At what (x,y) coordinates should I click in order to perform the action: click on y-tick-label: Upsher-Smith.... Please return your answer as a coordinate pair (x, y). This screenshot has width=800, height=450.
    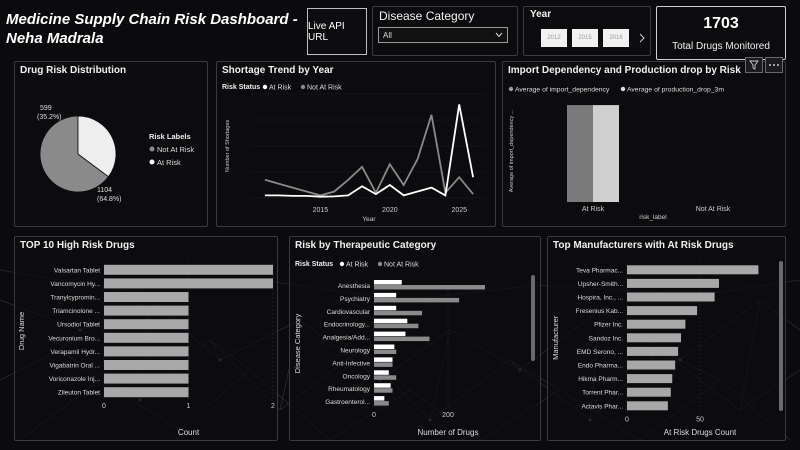
    Looking at the image, I should click on (600, 284).